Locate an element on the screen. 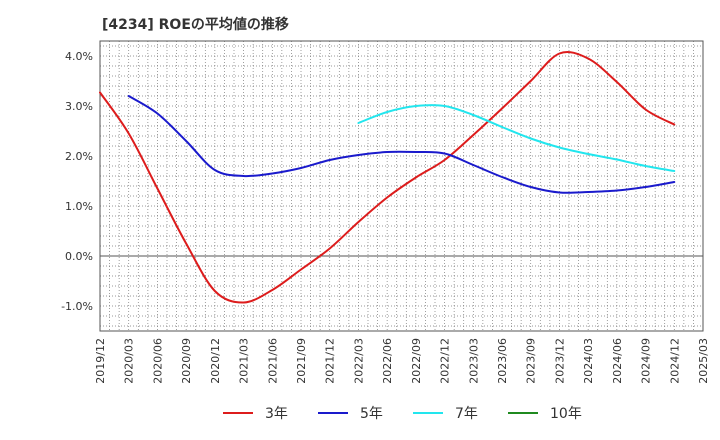 This screenshot has width=720, height=440. x-tick-label: 2021/09 is located at coordinates (301, 361).